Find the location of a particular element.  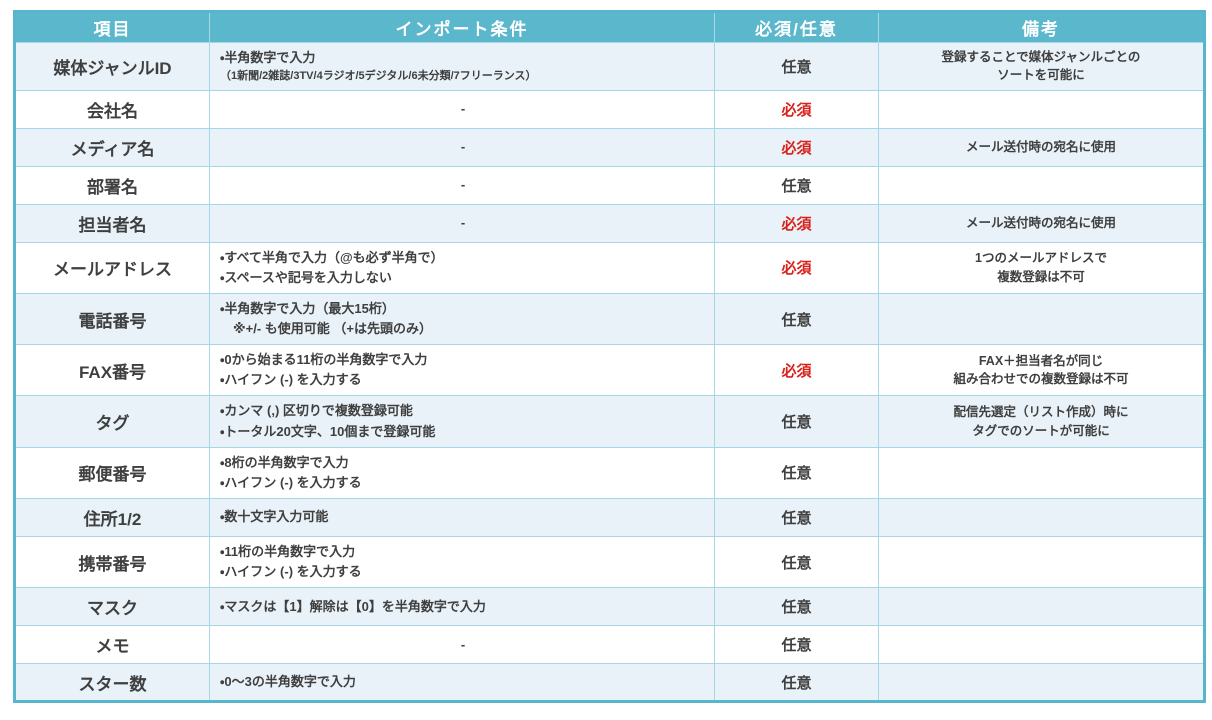

condition-cell: ・11桁の半角数字で入力 ・ハイフン (-) を入力する is located at coordinates (462, 562).